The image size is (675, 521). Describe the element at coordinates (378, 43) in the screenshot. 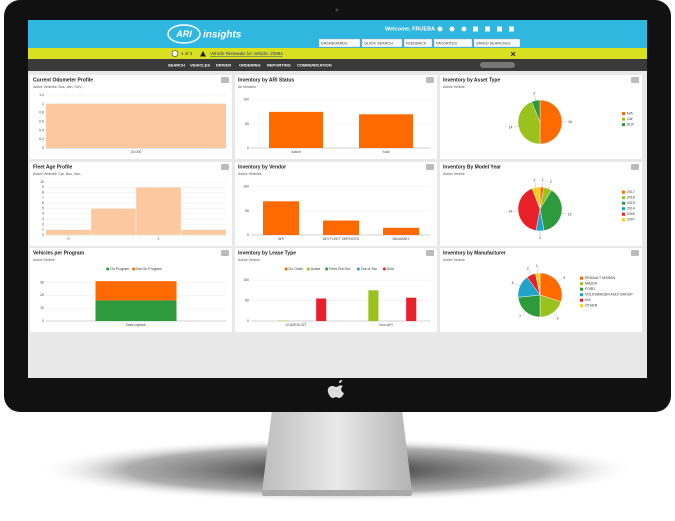

I see `menu-label: QUICK SEARCH` at that location.